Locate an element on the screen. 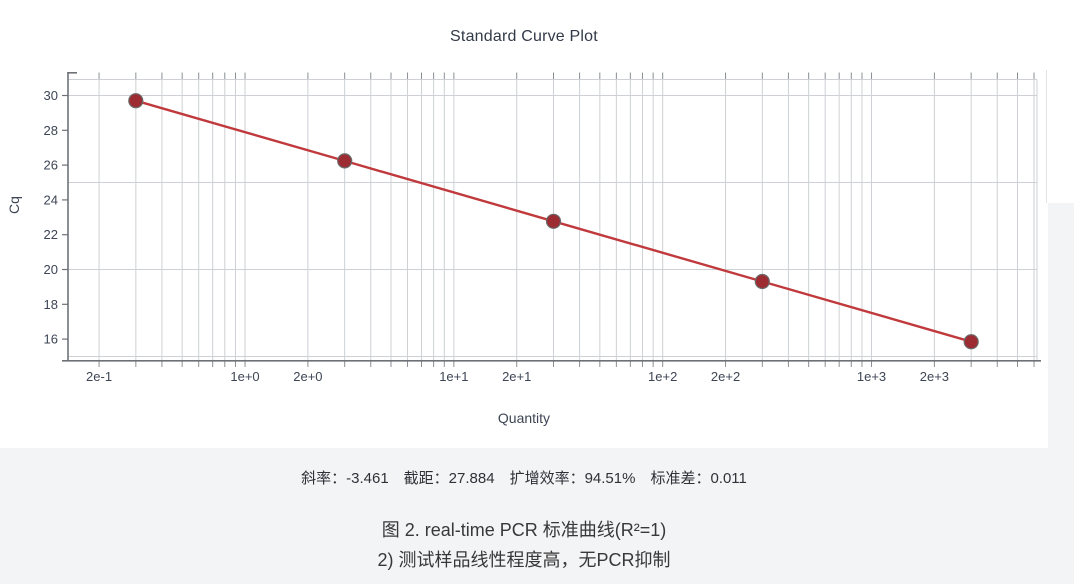  stat-intercept: 截距：27.884 is located at coordinates (449, 478).